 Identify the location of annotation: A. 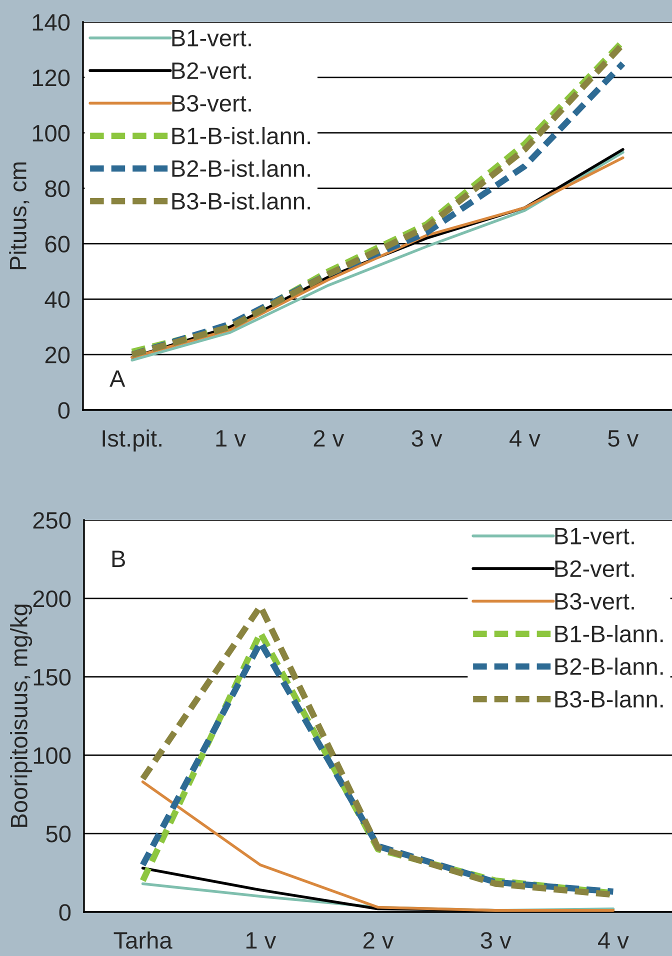
(118, 378).